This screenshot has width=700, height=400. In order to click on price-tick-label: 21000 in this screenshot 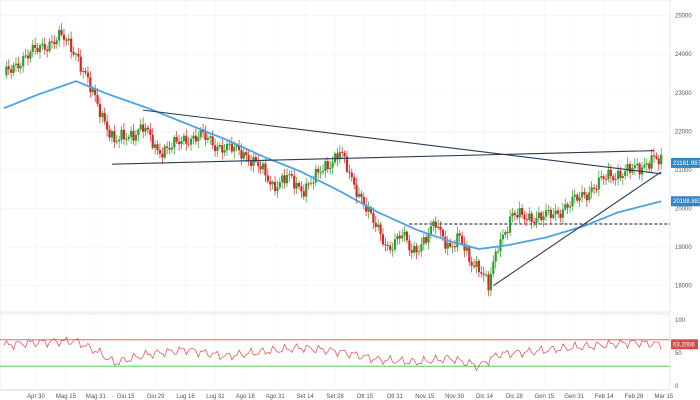, I will do `click(683, 171)`.